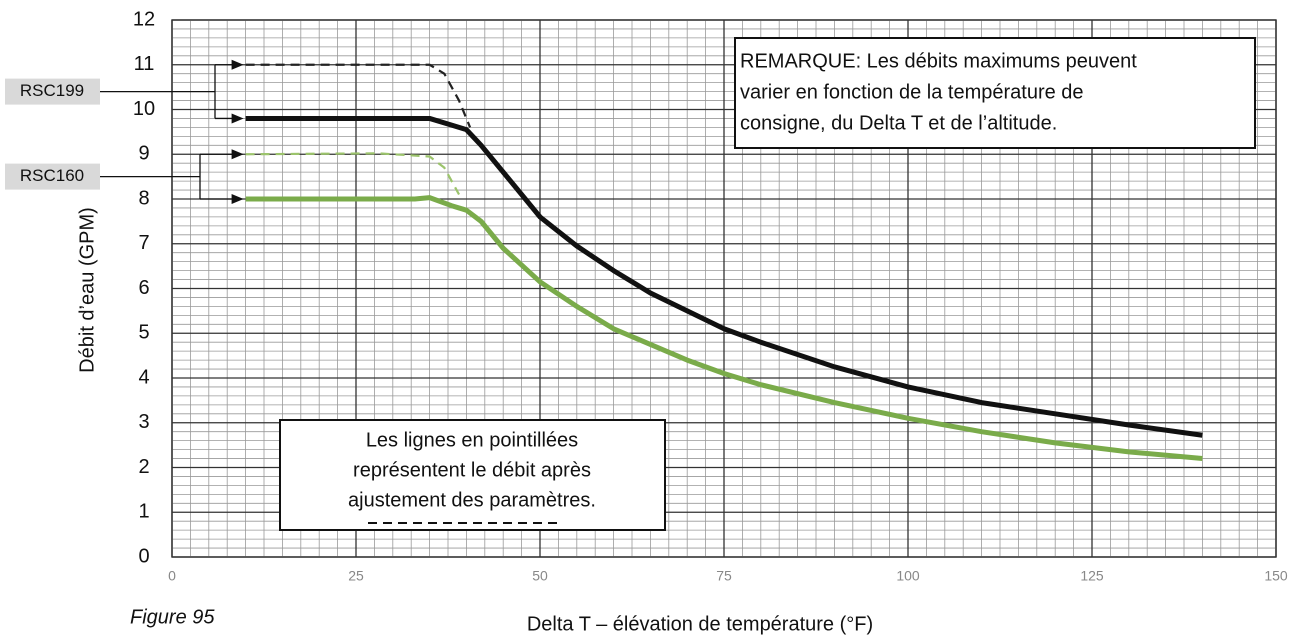 The image size is (1296, 639). I want to click on x-tick-label: 75, so click(724, 576).